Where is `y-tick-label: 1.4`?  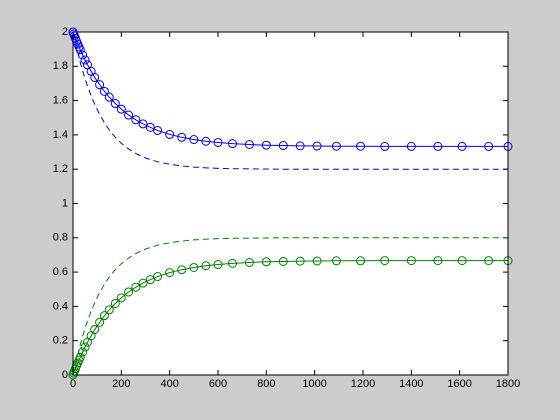
y-tick-label: 1.4 is located at coordinates (60, 135).